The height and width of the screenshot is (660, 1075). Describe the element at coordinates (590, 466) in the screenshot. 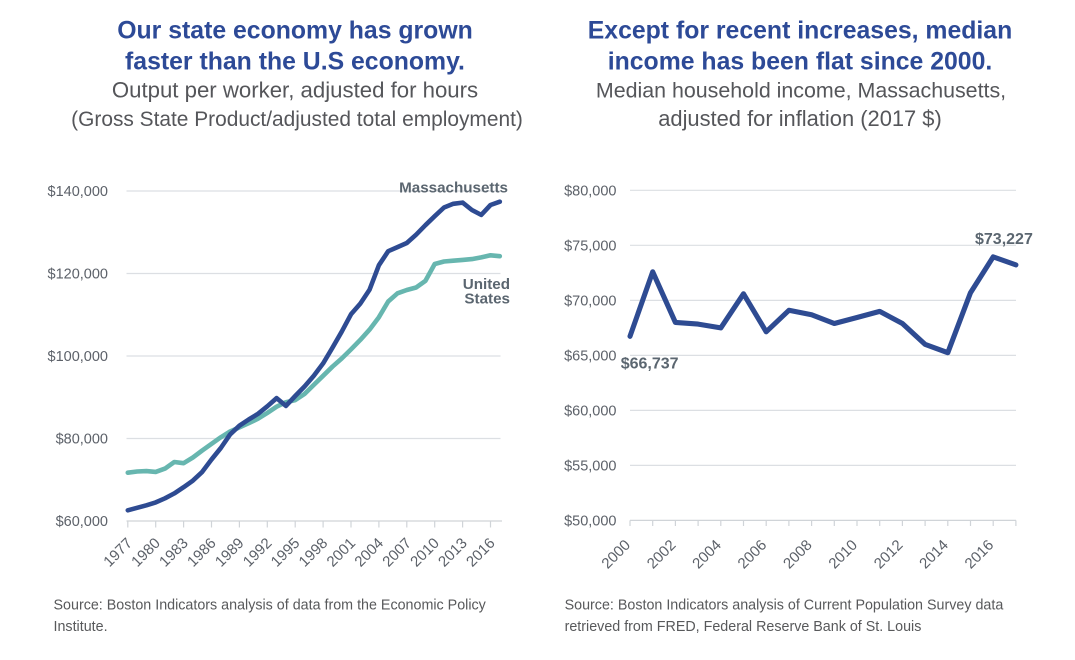

I see `svg-text: $55,000` at that location.